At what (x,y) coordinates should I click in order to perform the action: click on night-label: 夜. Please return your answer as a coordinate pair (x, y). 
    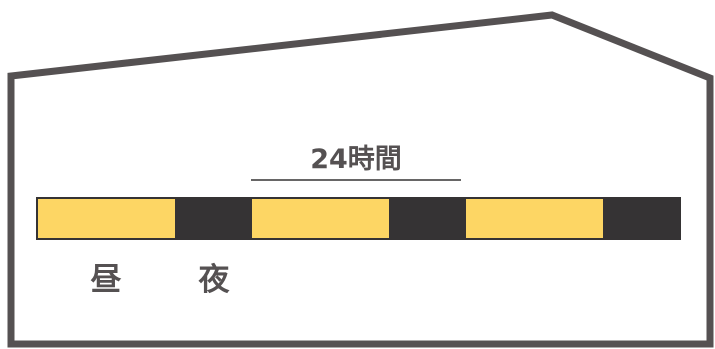
    Looking at the image, I should click on (214, 280).